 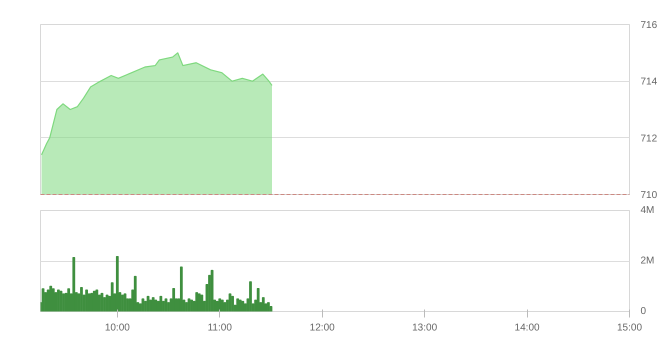 What do you see at coordinates (629, 328) in the screenshot?
I see `x-tick-label: 15:00` at bounding box center [629, 328].